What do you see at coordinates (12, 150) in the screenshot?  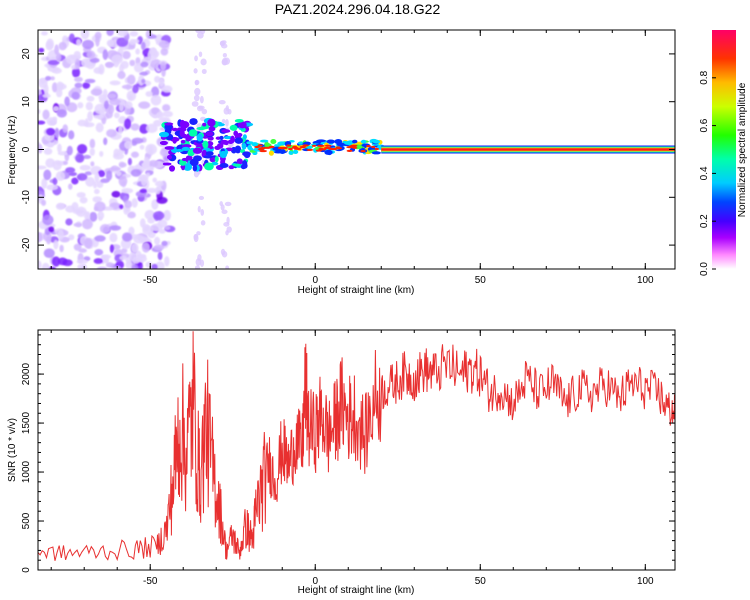 I see `spectrogram-y-title: Frequency (Hz)` at bounding box center [12, 150].